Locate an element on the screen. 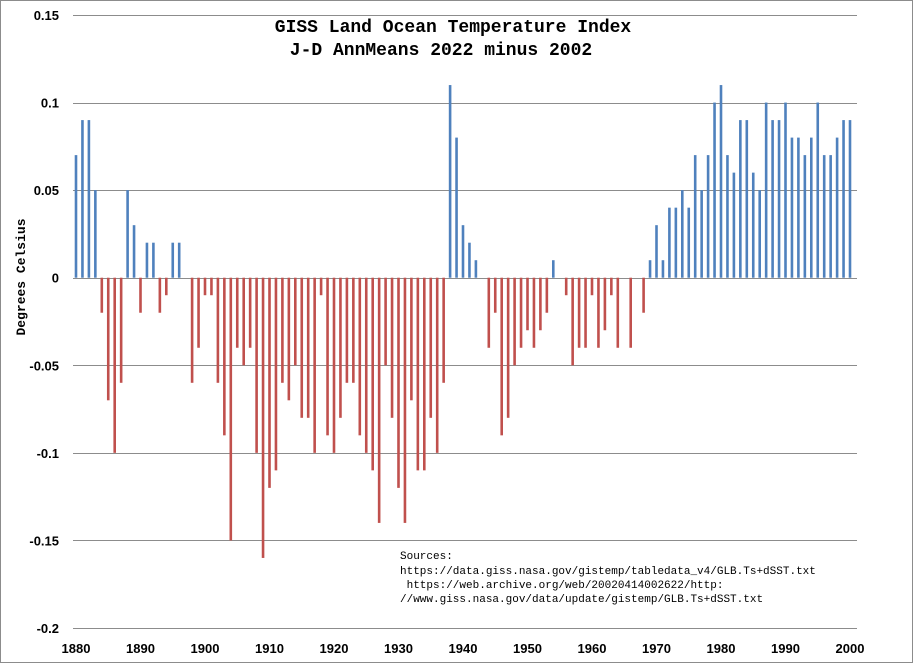  y-tick-label: -0.05 is located at coordinates (44, 365).